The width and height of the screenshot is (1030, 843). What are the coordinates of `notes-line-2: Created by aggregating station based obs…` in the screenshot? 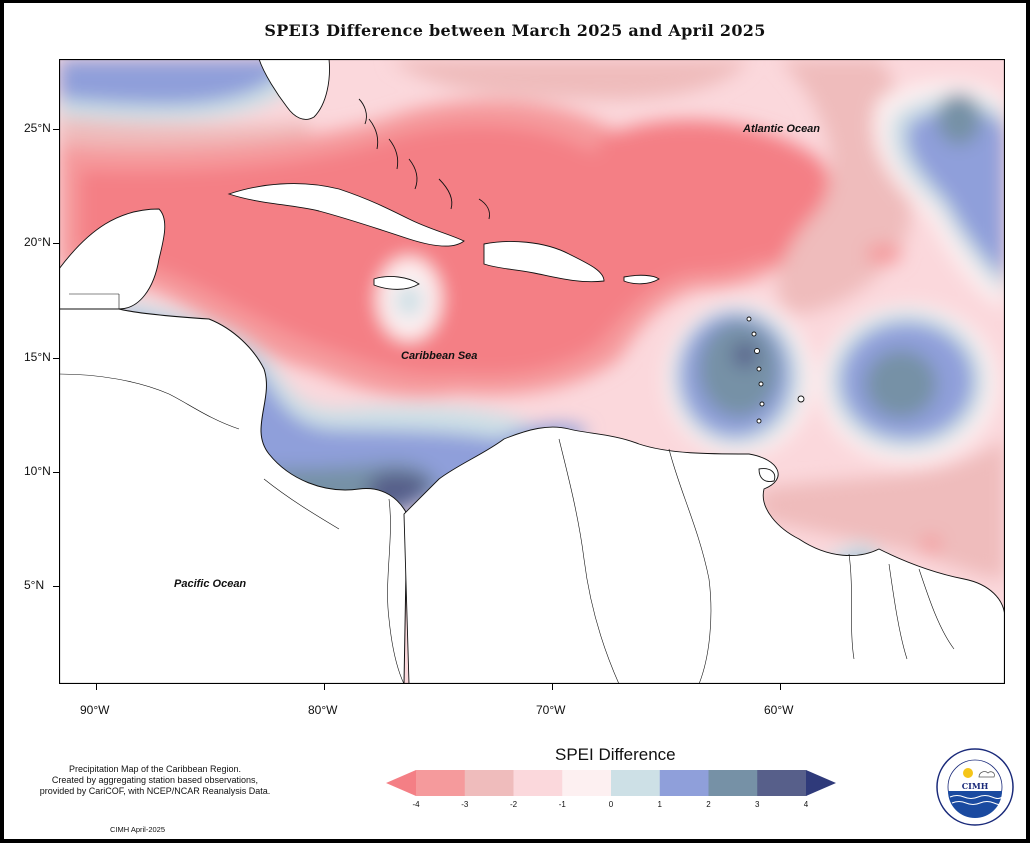 It's located at (155, 780).